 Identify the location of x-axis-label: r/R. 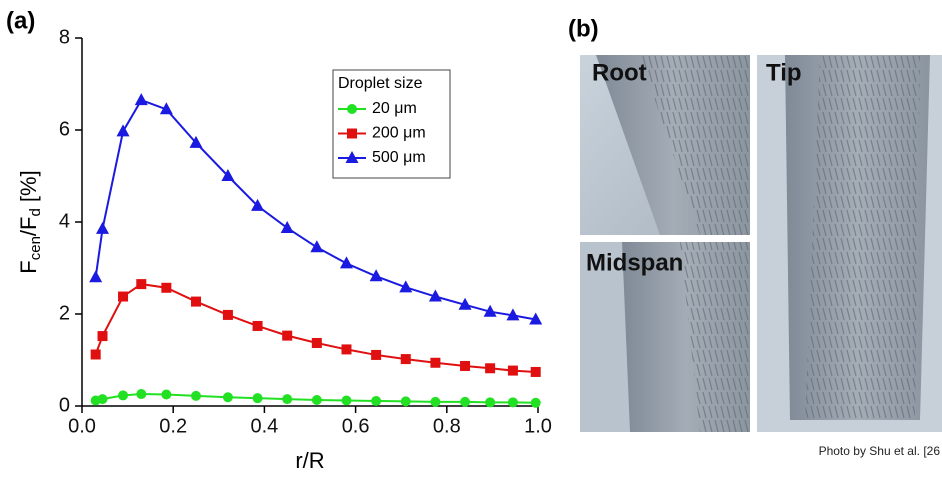
(309, 460).